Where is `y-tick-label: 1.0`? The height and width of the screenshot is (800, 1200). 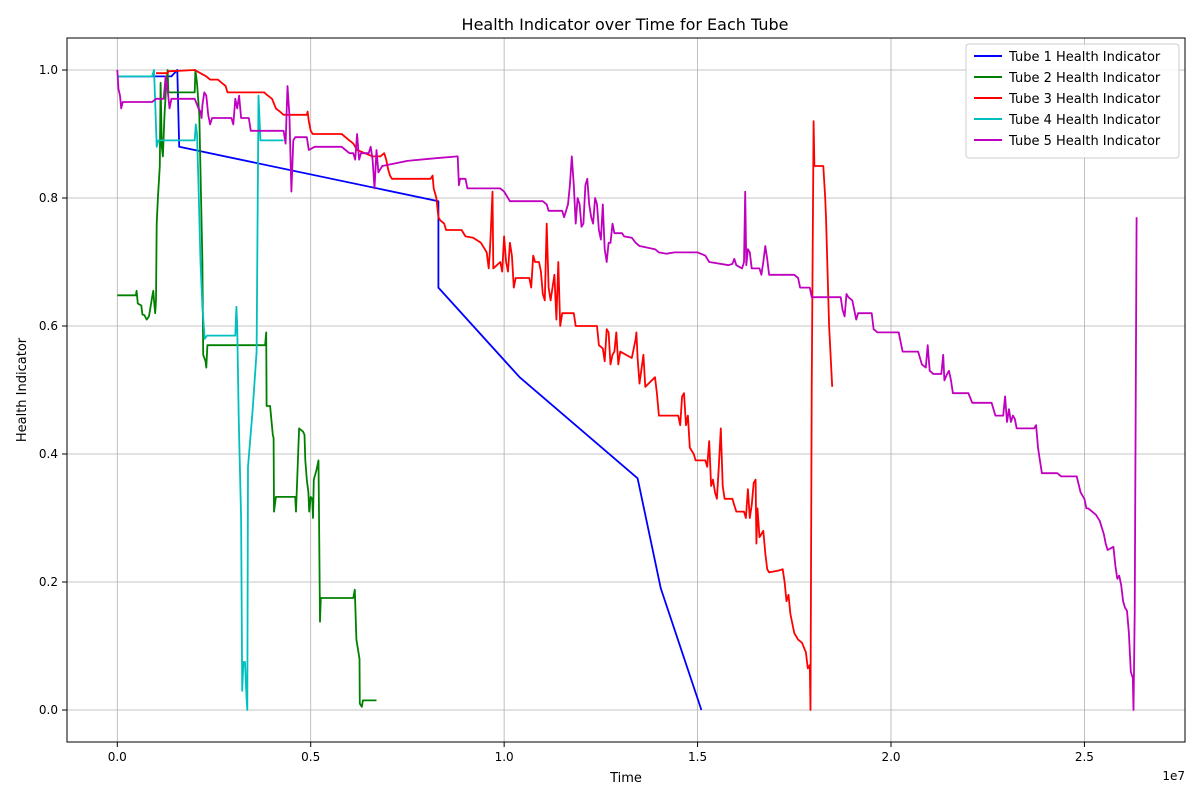
y-tick-label: 1.0 is located at coordinates (48, 70).